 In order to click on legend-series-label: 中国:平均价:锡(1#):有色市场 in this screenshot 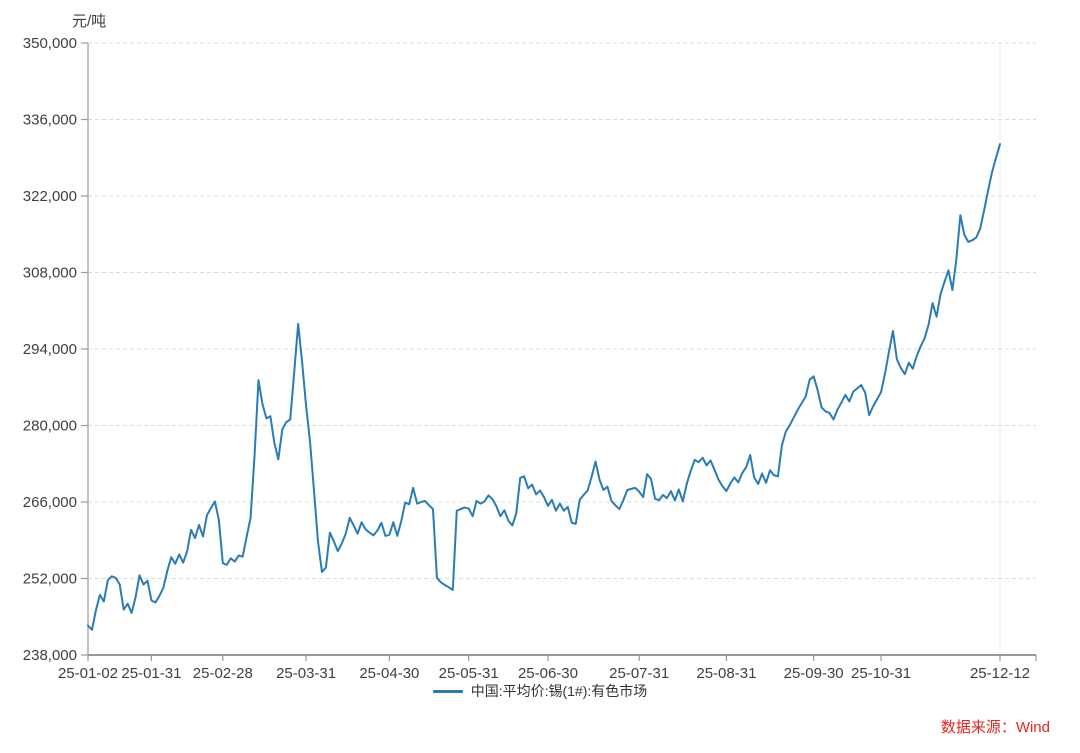, I will do `click(559, 691)`.